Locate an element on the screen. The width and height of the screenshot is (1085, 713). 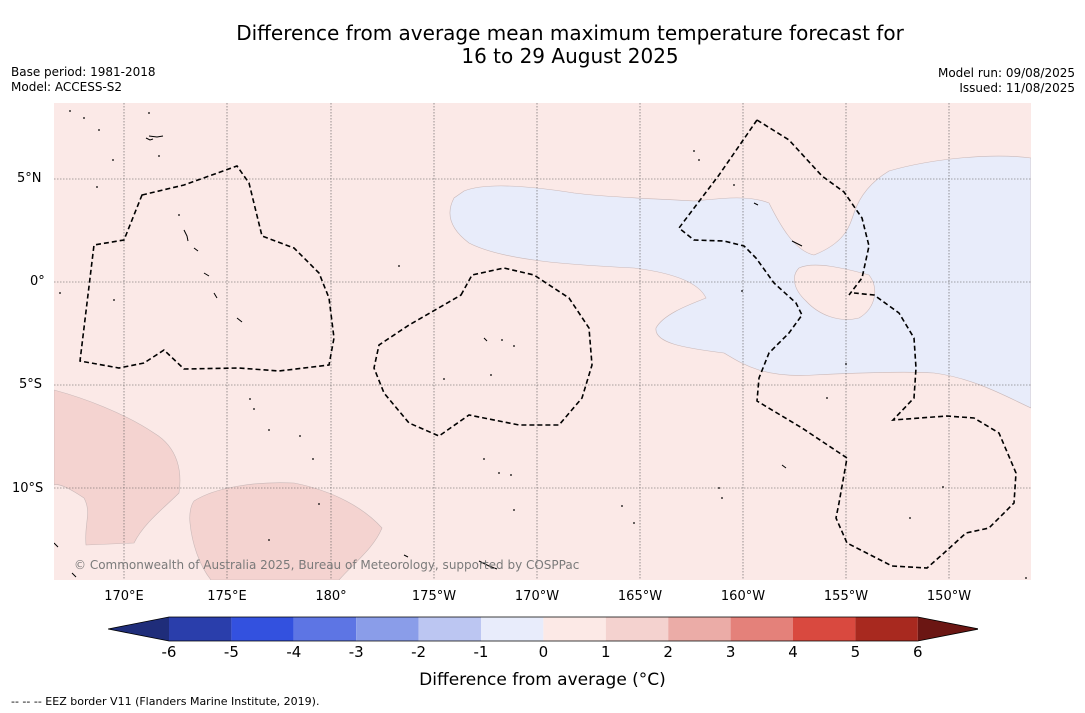
lon-label-170e: 170°E is located at coordinates (124, 596).